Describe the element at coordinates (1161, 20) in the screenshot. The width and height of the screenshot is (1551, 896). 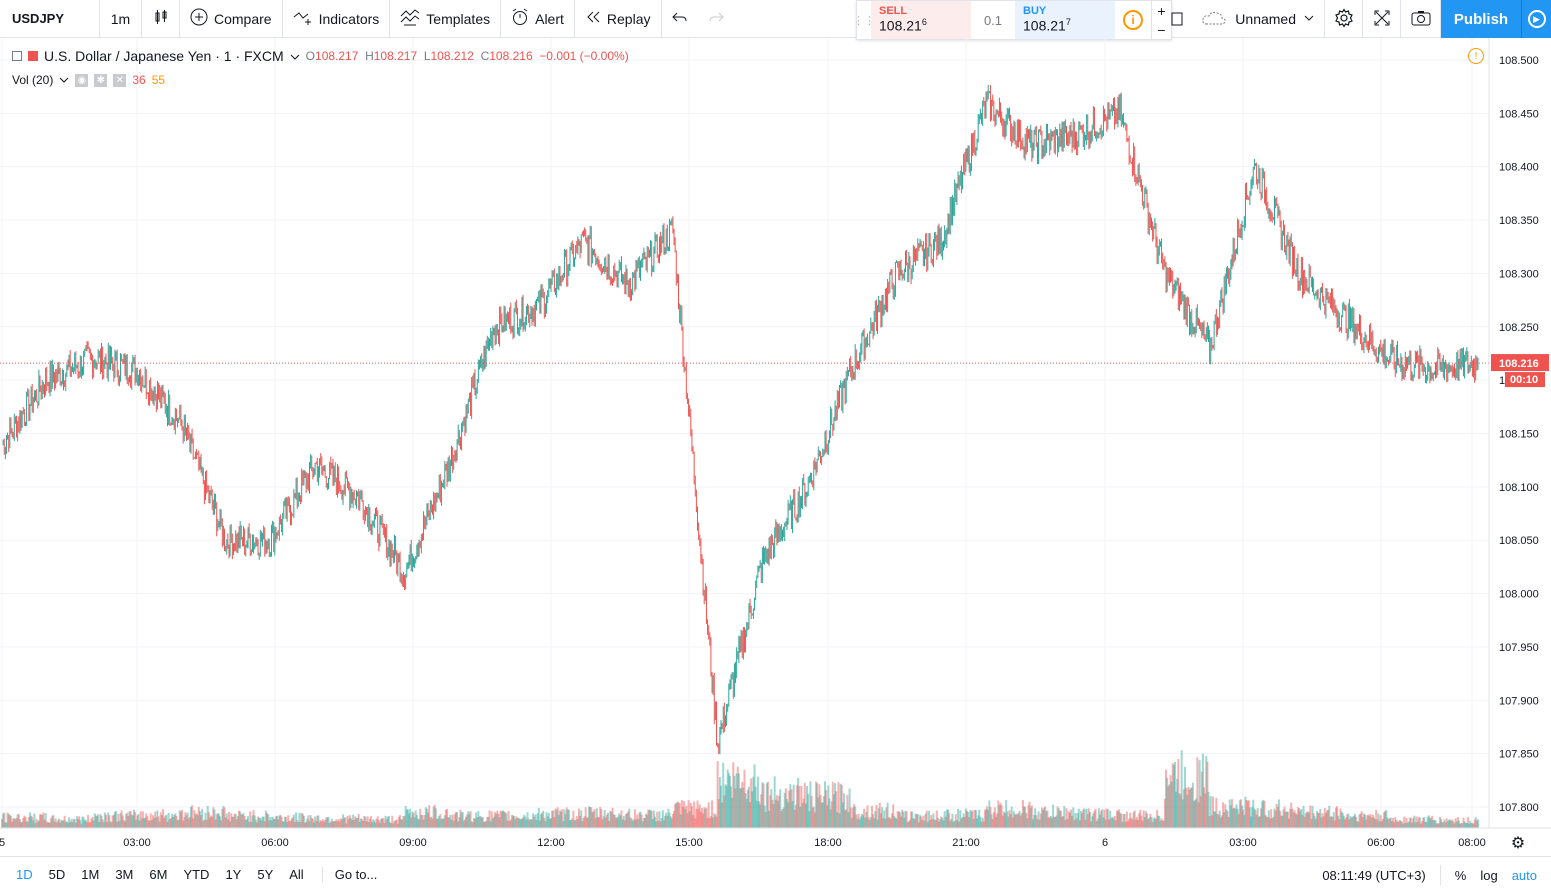
I see `quantity-stepper: + −` at that location.